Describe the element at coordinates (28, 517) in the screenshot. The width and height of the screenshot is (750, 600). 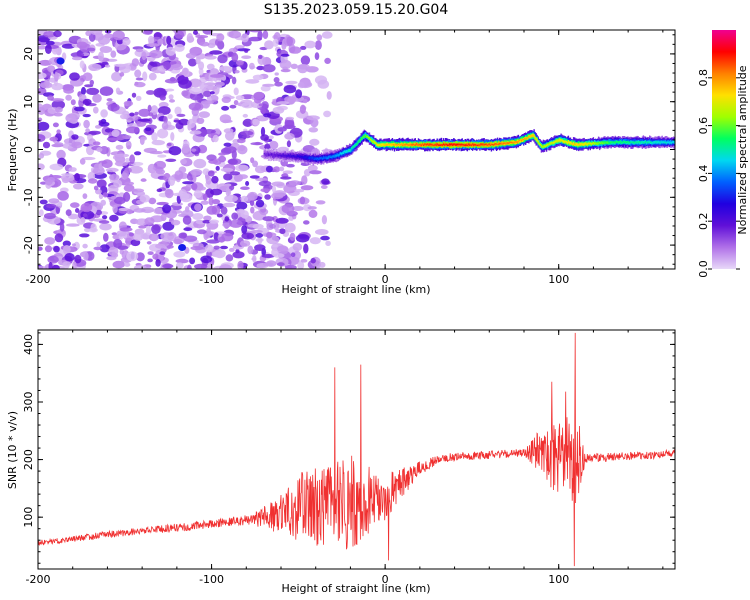
I see `snr-ytick-label: 100` at that location.